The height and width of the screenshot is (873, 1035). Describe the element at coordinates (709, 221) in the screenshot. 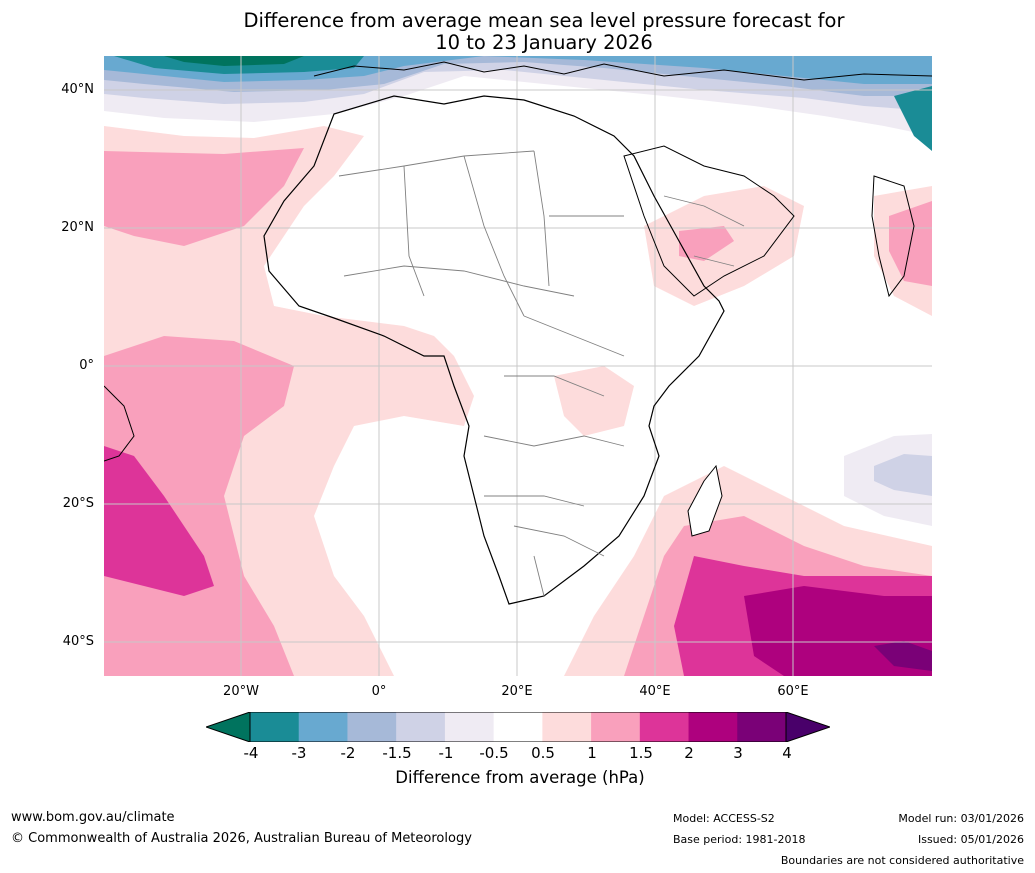

I see `arabia-coastline` at that location.